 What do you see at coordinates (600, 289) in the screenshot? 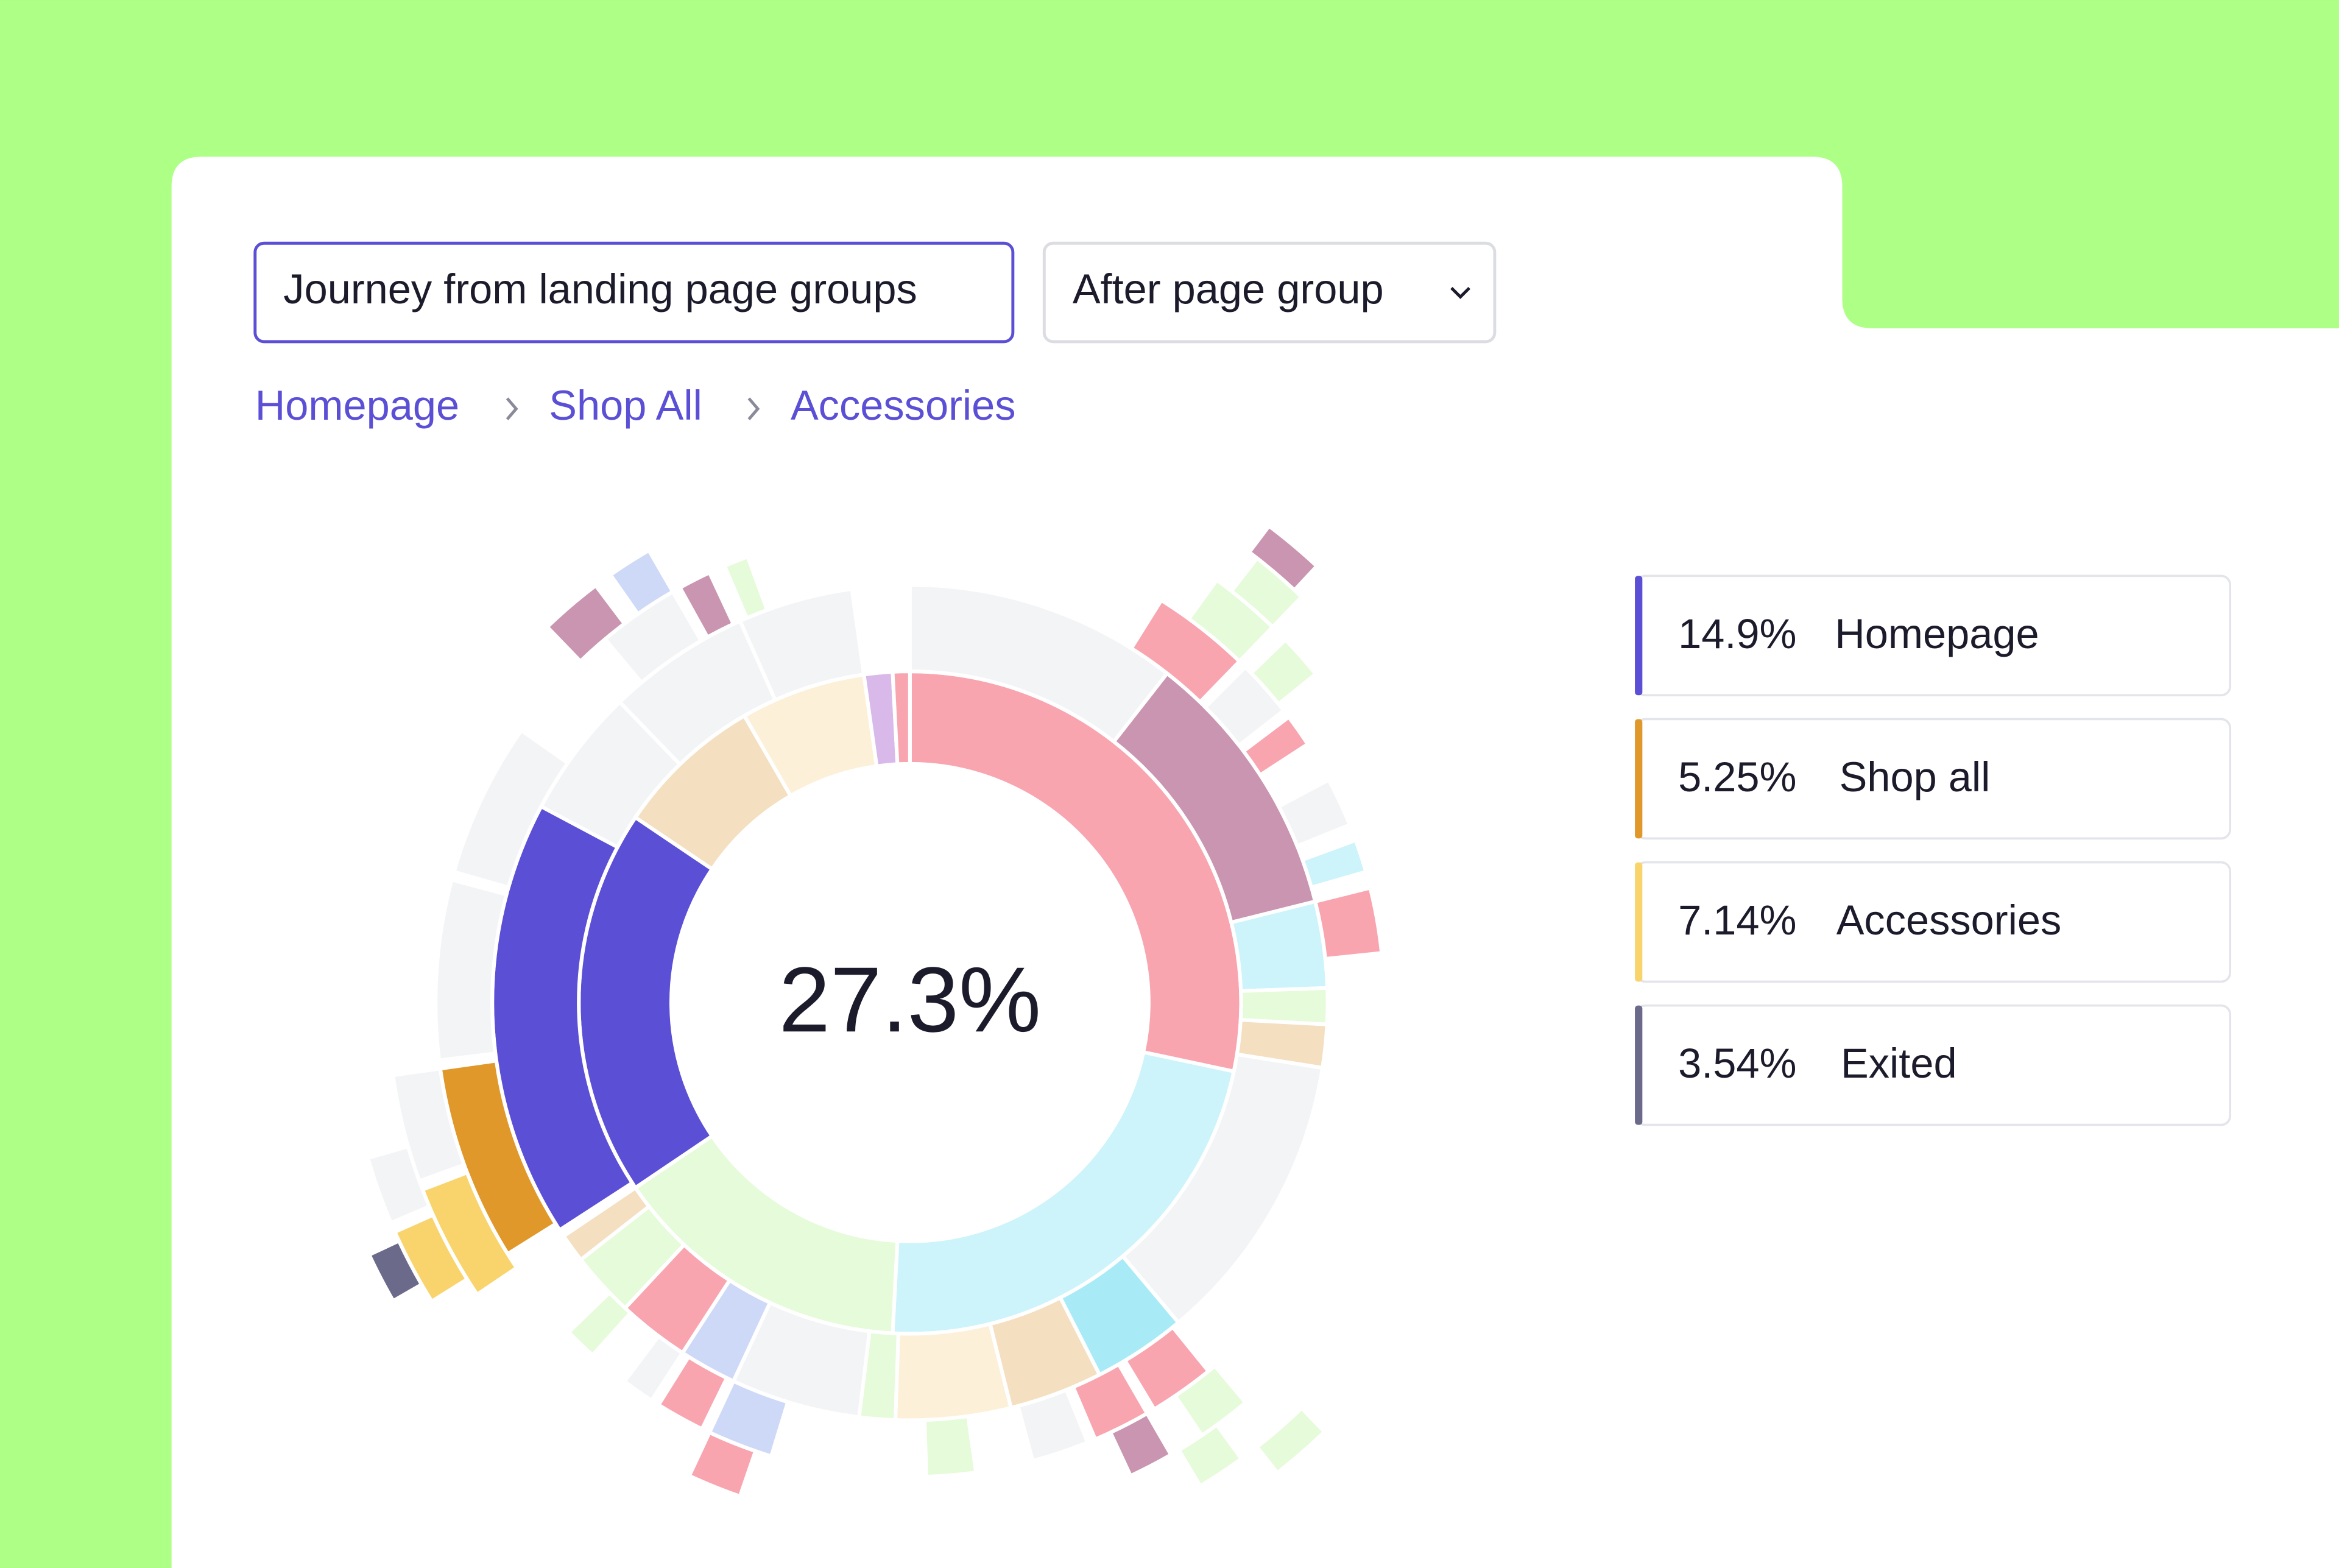
I see `journey-button-label: Journey from landing page groups` at bounding box center [600, 289].